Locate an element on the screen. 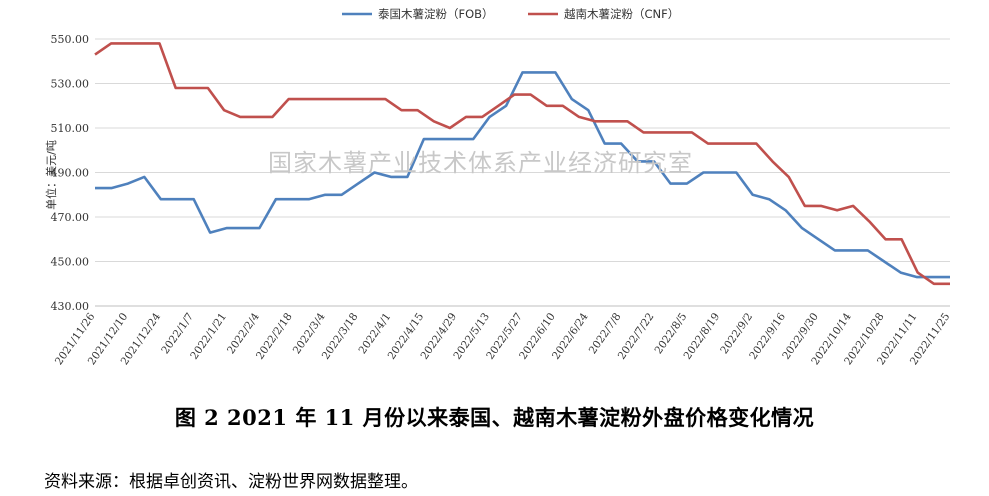  x-tick-label: 2022/3/4 is located at coordinates (309, 334).